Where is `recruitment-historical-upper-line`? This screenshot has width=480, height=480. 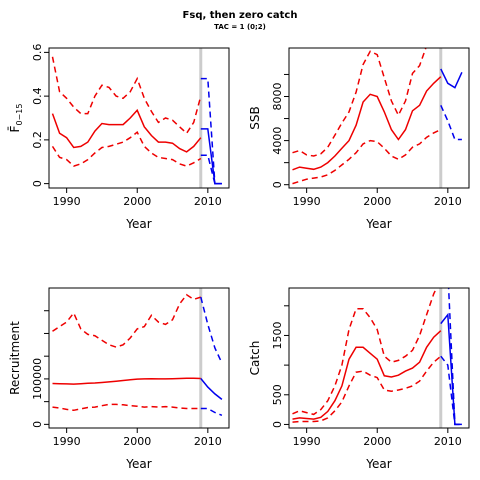
recruitment-historical-upper-line is located at coordinates (127, 320).